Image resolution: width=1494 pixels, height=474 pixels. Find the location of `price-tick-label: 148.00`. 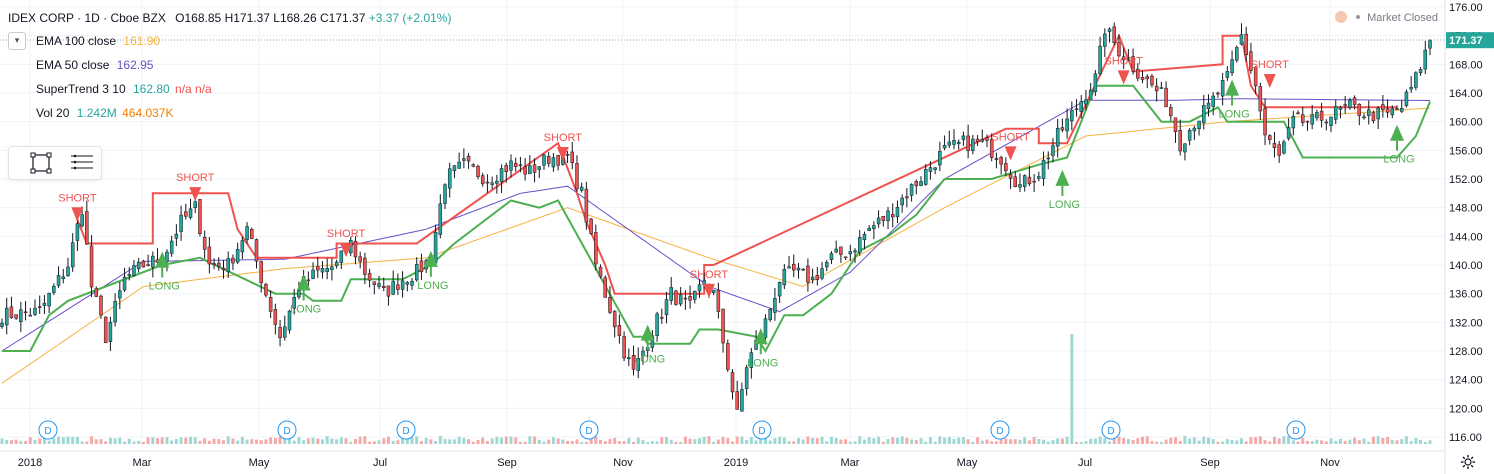

price-tick-label: 148.00 is located at coordinates (1466, 209).